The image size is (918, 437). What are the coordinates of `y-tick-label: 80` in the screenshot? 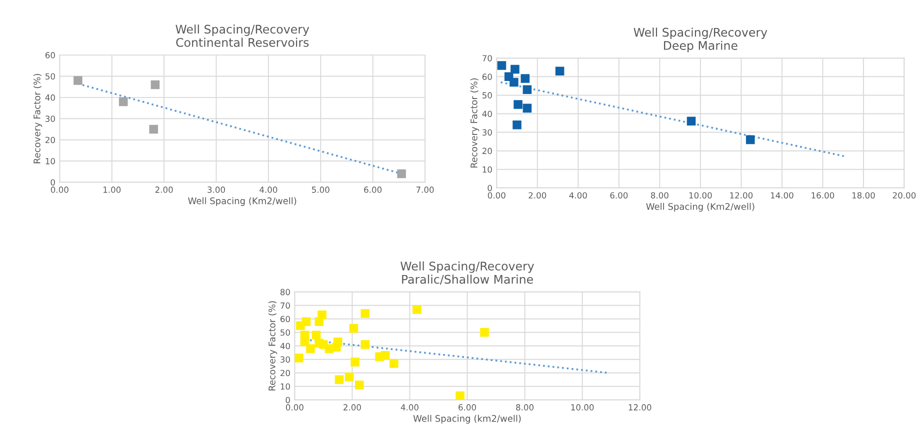 It's located at (285, 292).